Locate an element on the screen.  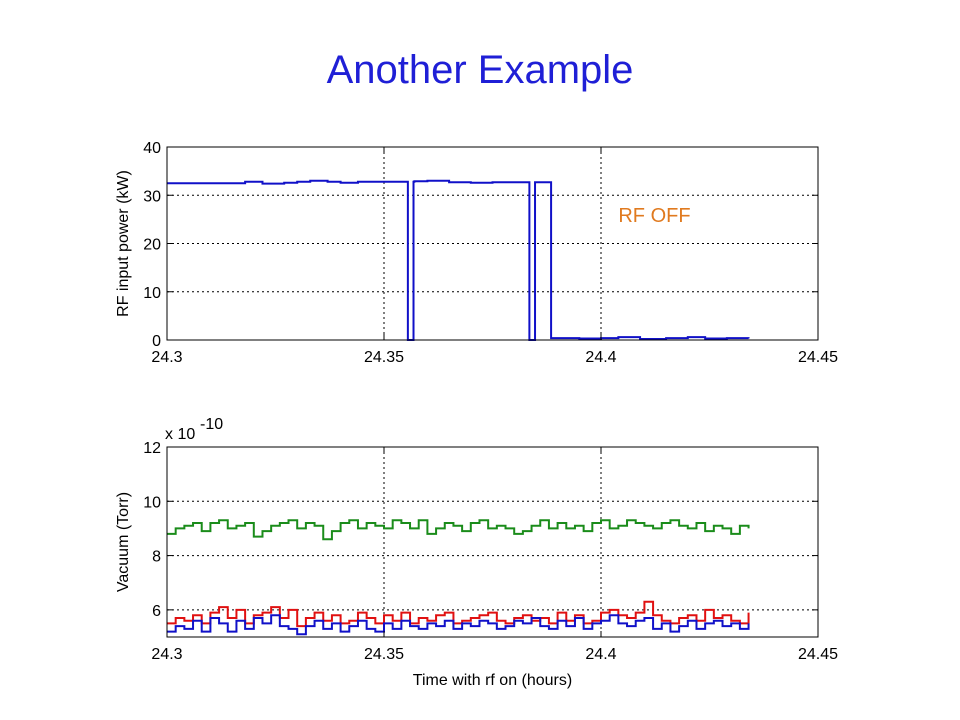
y-multiplier-exponent: -10 is located at coordinates (211, 424).